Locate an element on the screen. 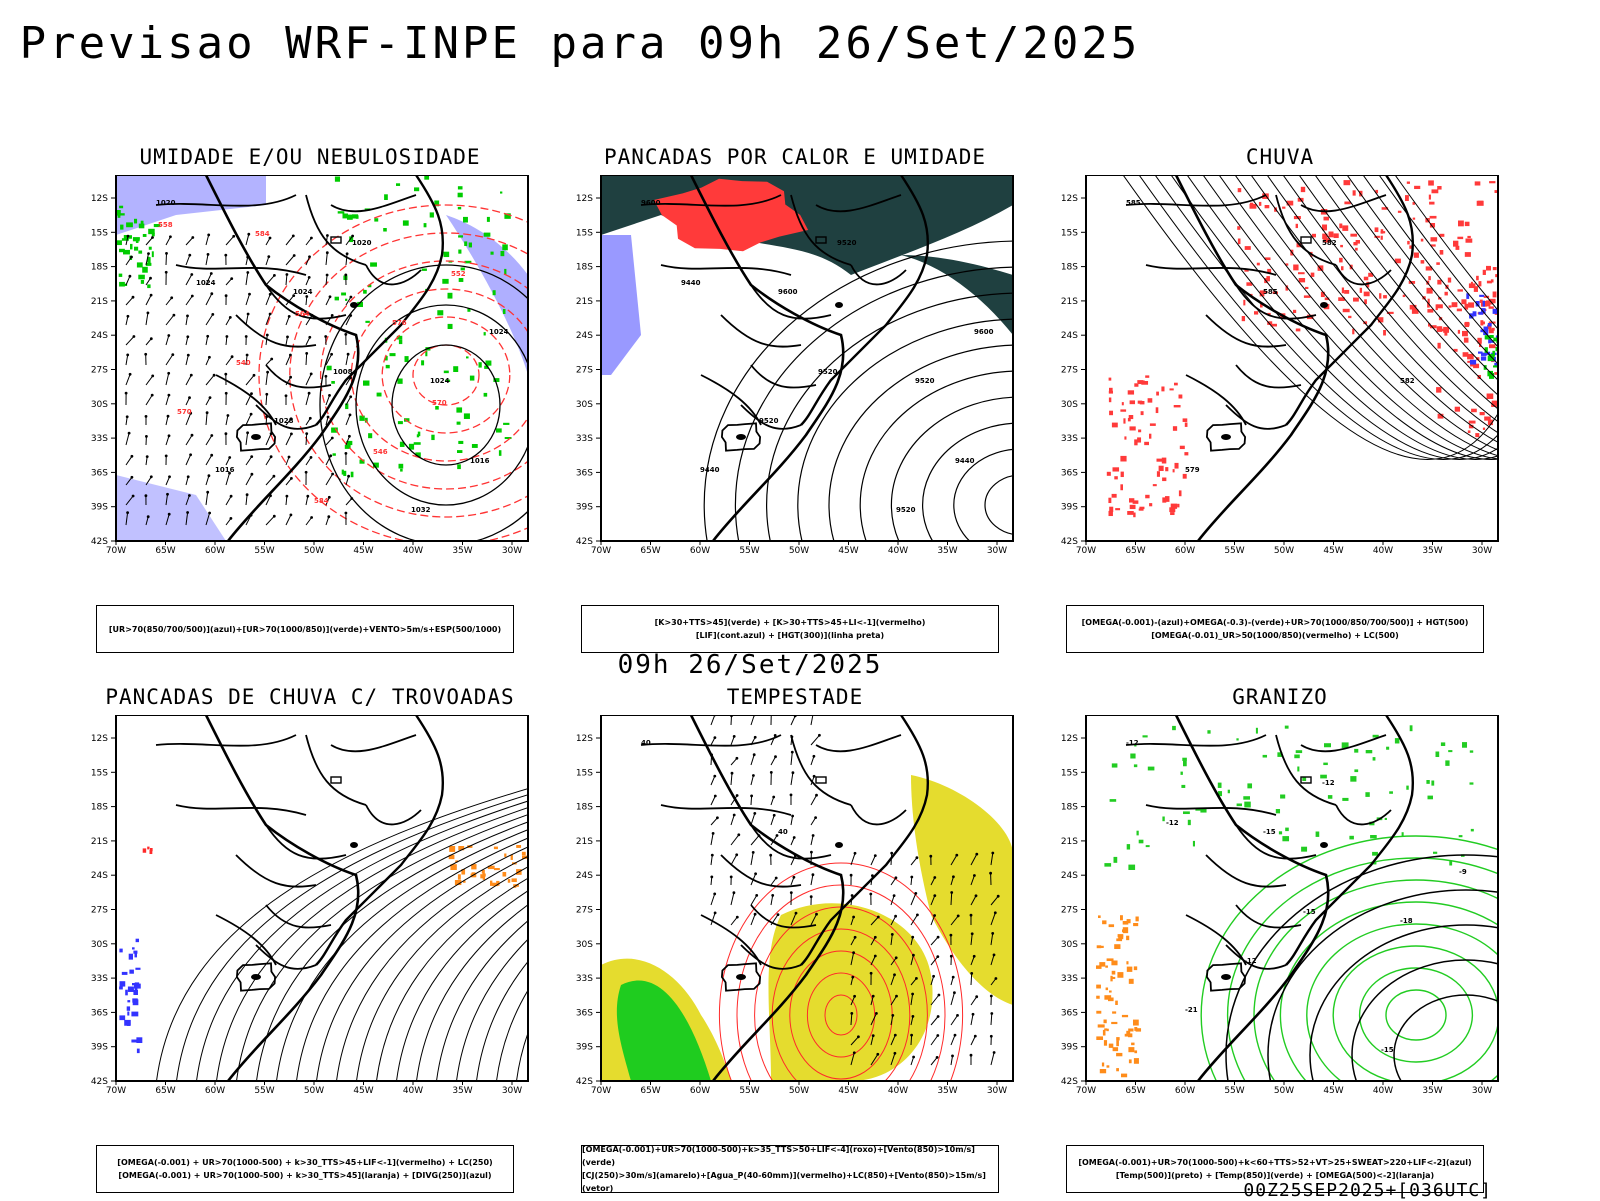 The width and height of the screenshot is (1600, 1201). contour-label: 1008 is located at coordinates (343, 372).